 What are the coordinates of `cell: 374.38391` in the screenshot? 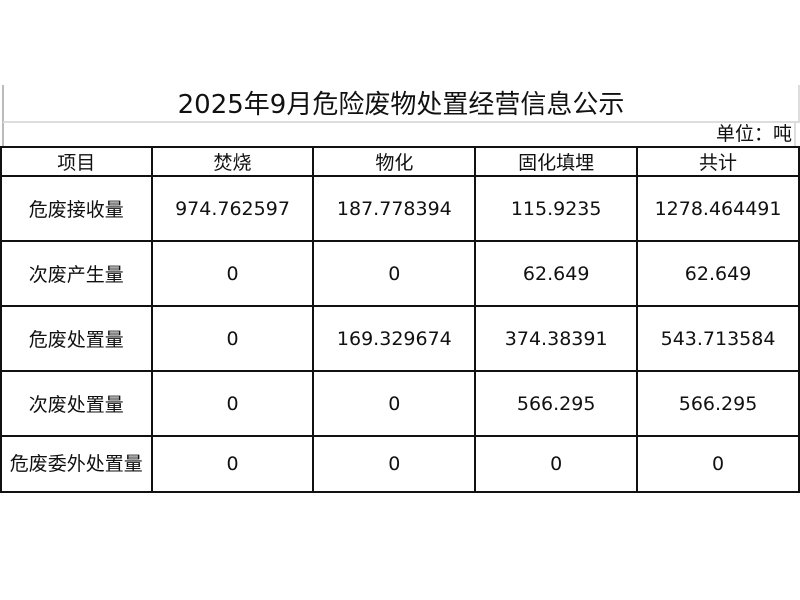 It's located at (556, 338).